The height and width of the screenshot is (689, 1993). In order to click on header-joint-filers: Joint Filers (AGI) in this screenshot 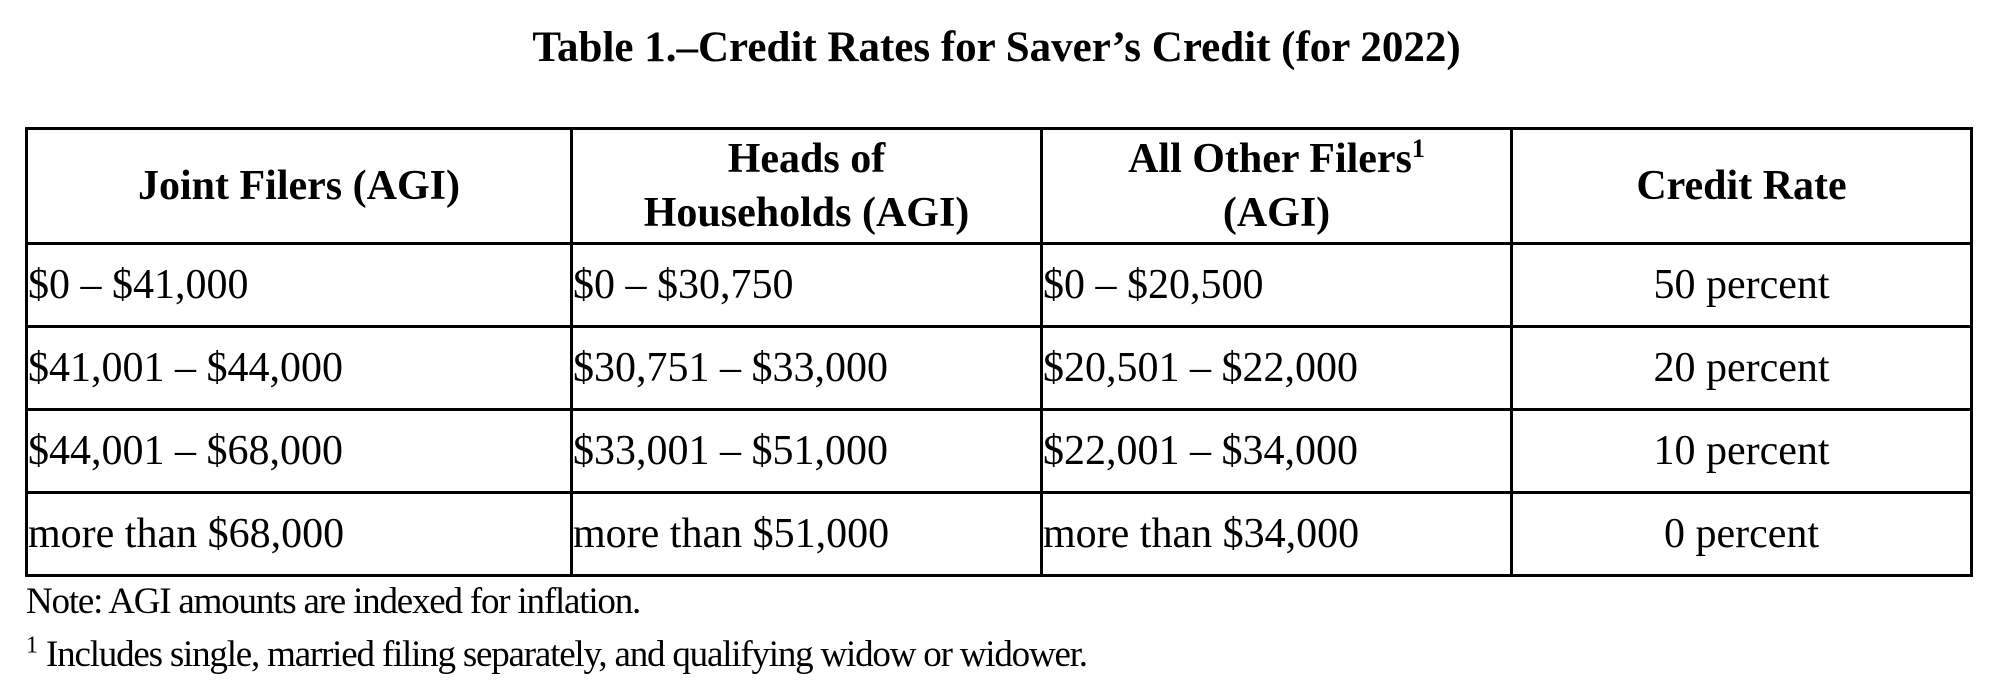, I will do `click(299, 186)`.